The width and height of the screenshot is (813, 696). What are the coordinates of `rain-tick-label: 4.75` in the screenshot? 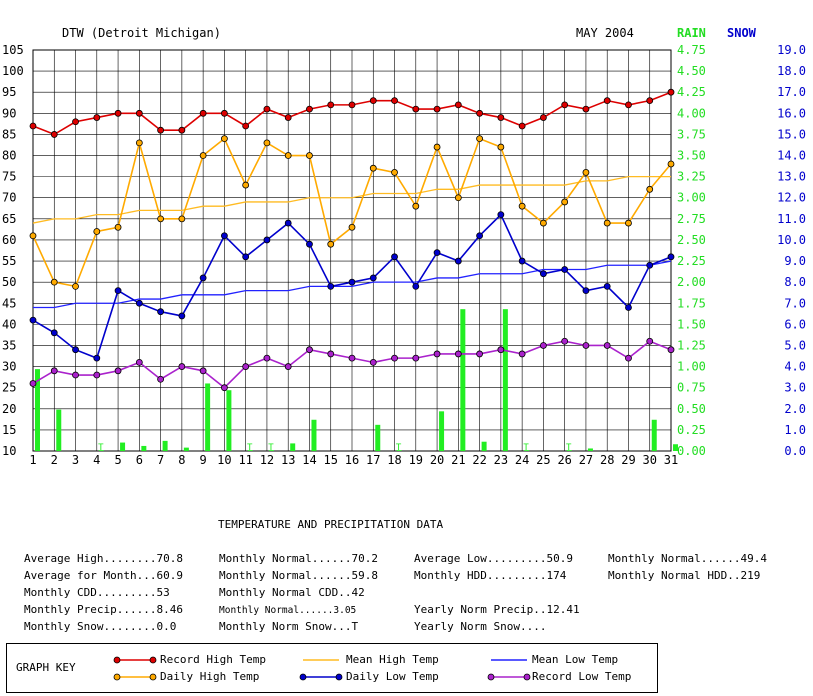 It's located at (691, 50).